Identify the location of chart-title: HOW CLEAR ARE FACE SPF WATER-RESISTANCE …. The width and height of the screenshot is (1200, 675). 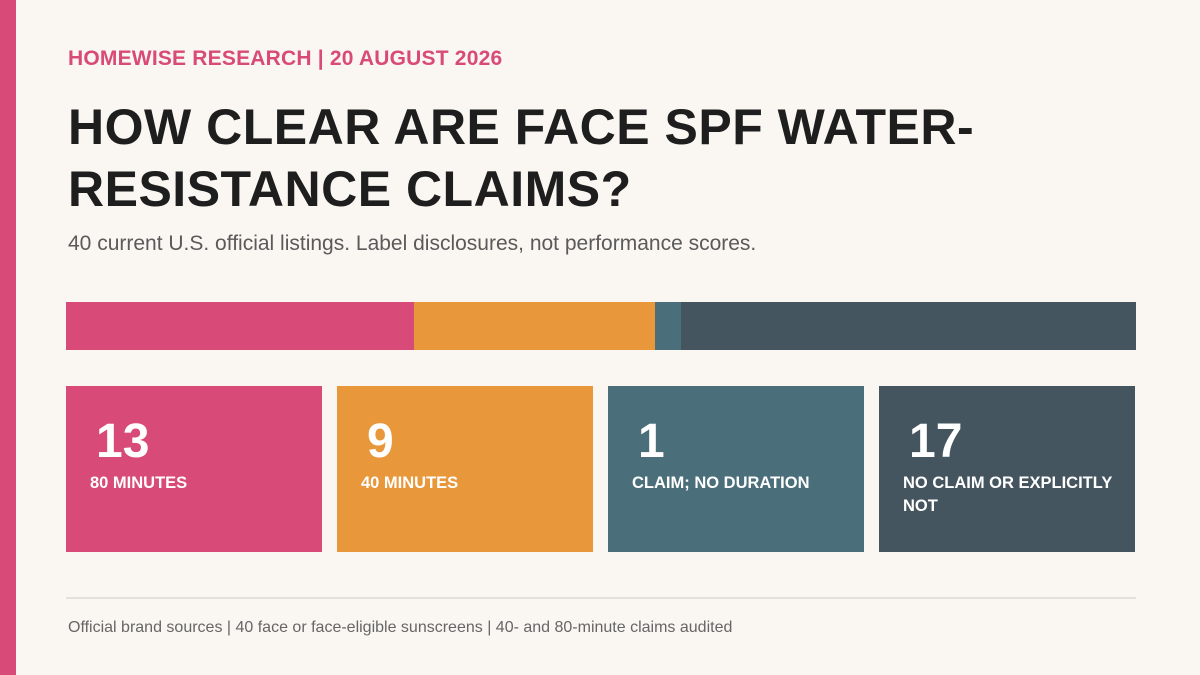
(521, 158).